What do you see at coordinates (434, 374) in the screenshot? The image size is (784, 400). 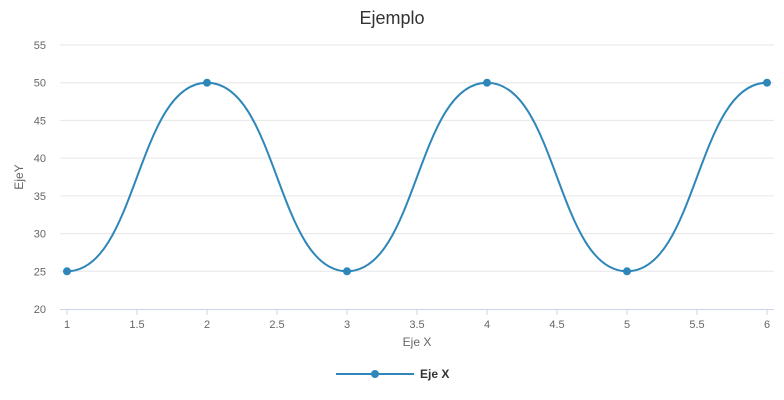 I see `legend-label: Eje X` at bounding box center [434, 374].